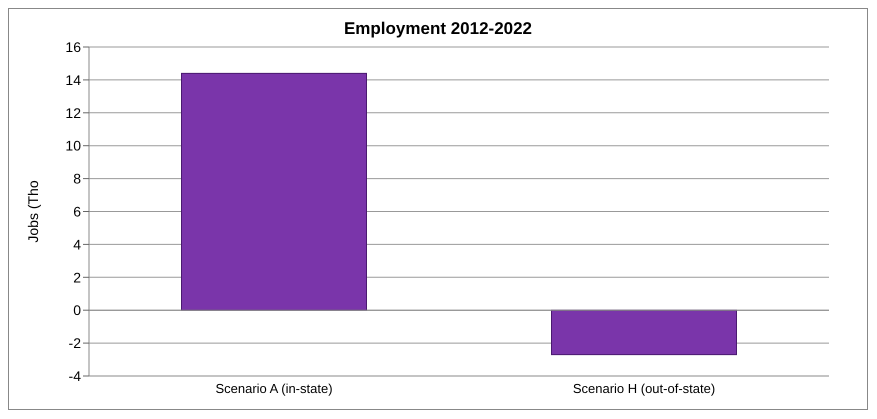  Describe the element at coordinates (73, 46) in the screenshot. I see `y-tick-label: 16` at that location.